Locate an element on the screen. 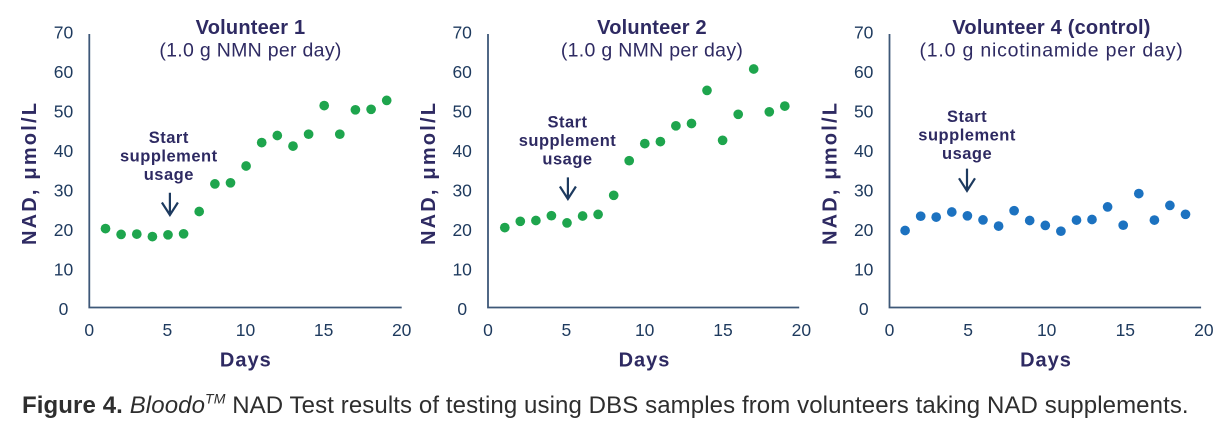  svg-text: Volunteer 4 (control) is located at coordinates (1051, 28).